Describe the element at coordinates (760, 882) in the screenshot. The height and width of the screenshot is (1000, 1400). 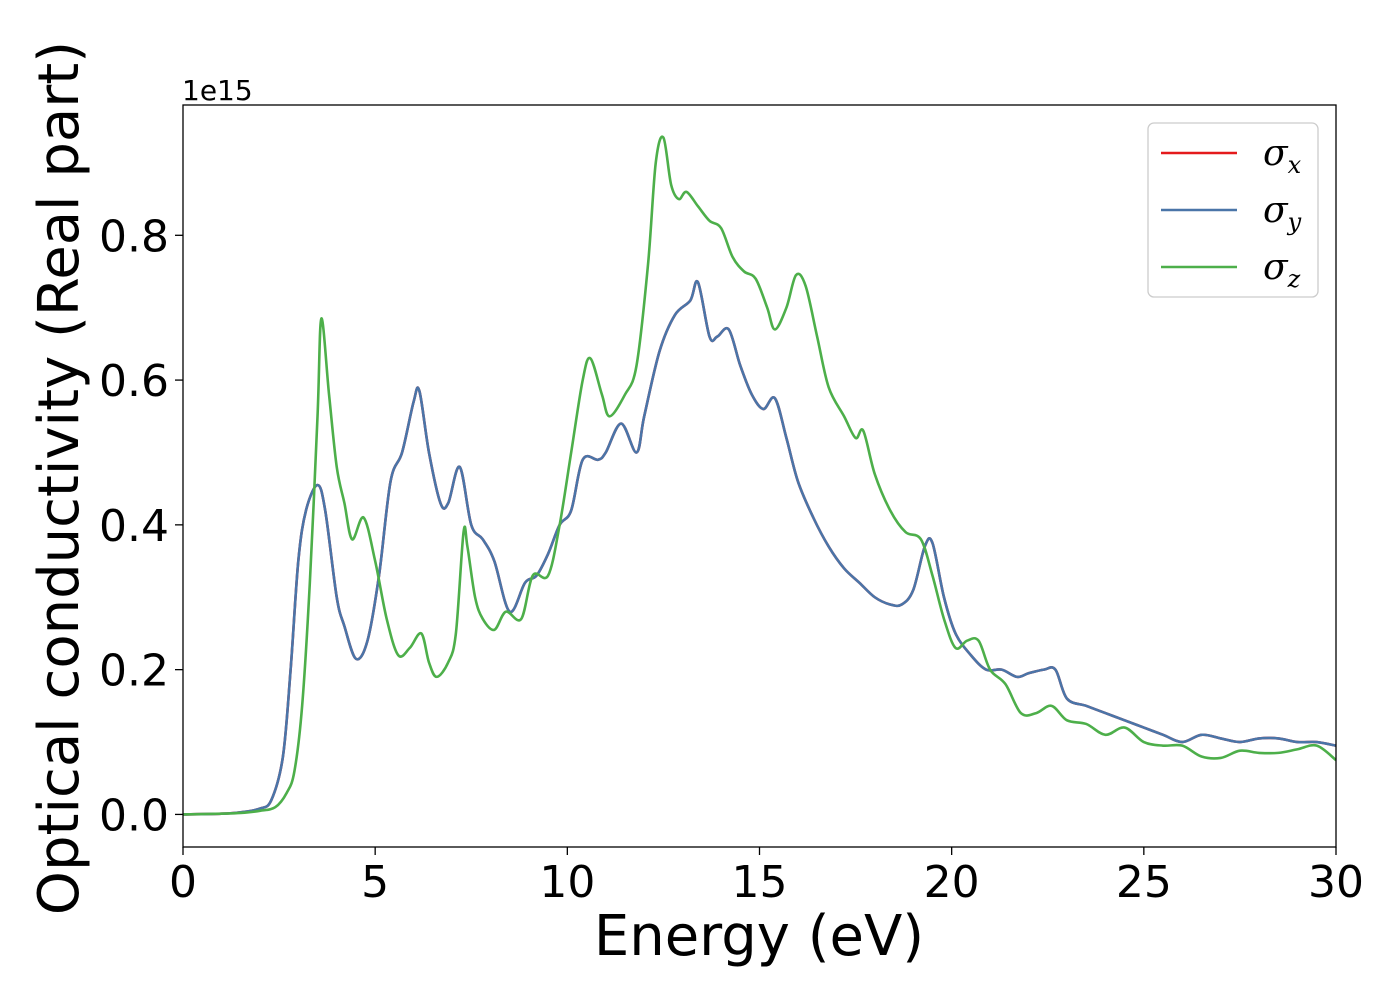
I see `x-tick-label: 15` at that location.